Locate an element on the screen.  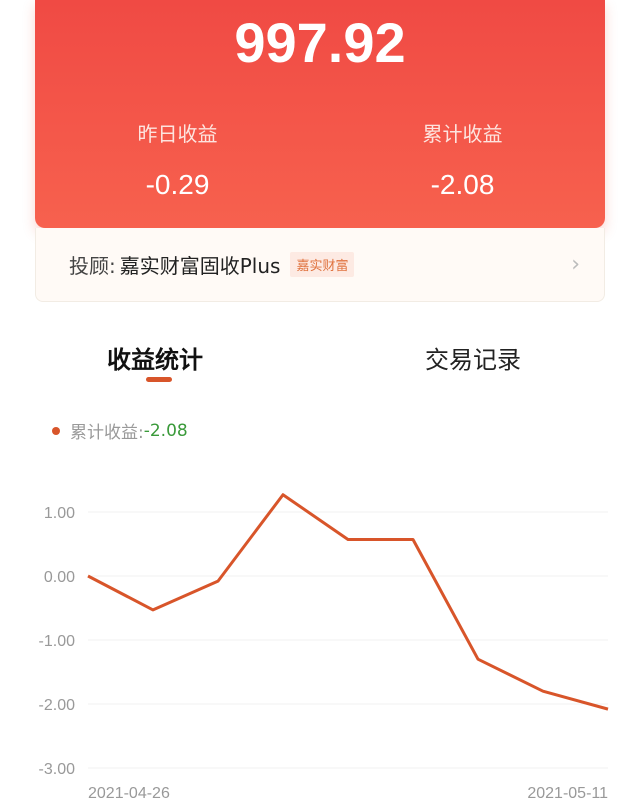
tab-income-stats: 收益统计 is located at coordinates (155, 360).